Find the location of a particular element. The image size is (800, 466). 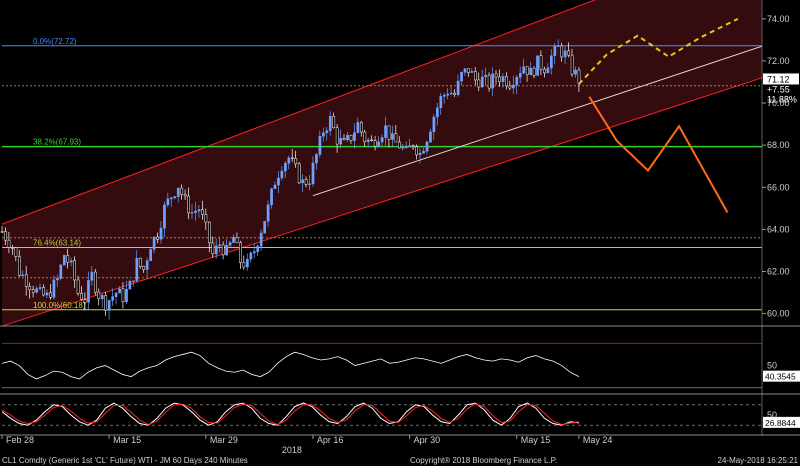

timestamp: 24-May-2018 16:25:21 is located at coordinates (758, 460).